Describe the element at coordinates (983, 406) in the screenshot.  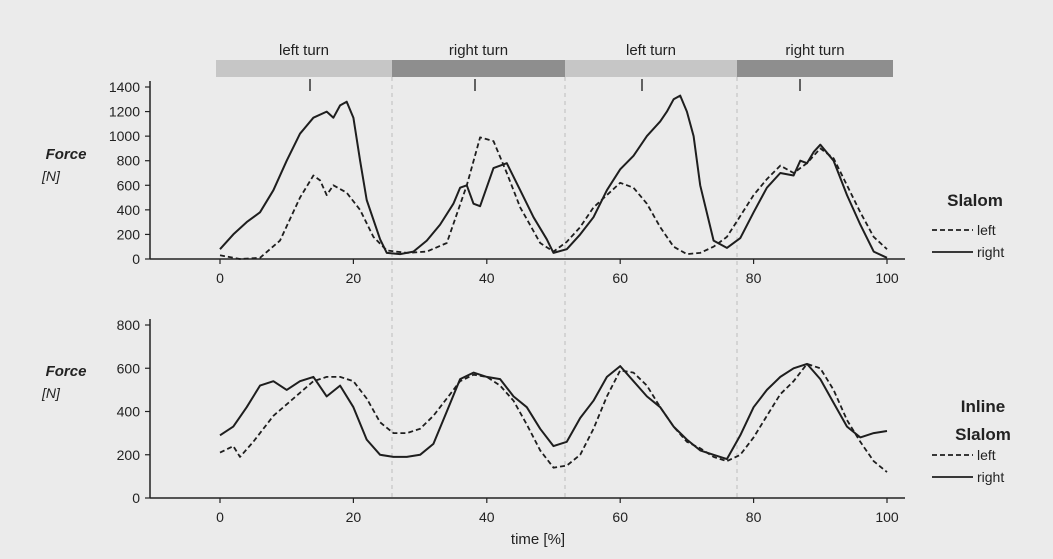
I see `legend-title: Inline` at that location.